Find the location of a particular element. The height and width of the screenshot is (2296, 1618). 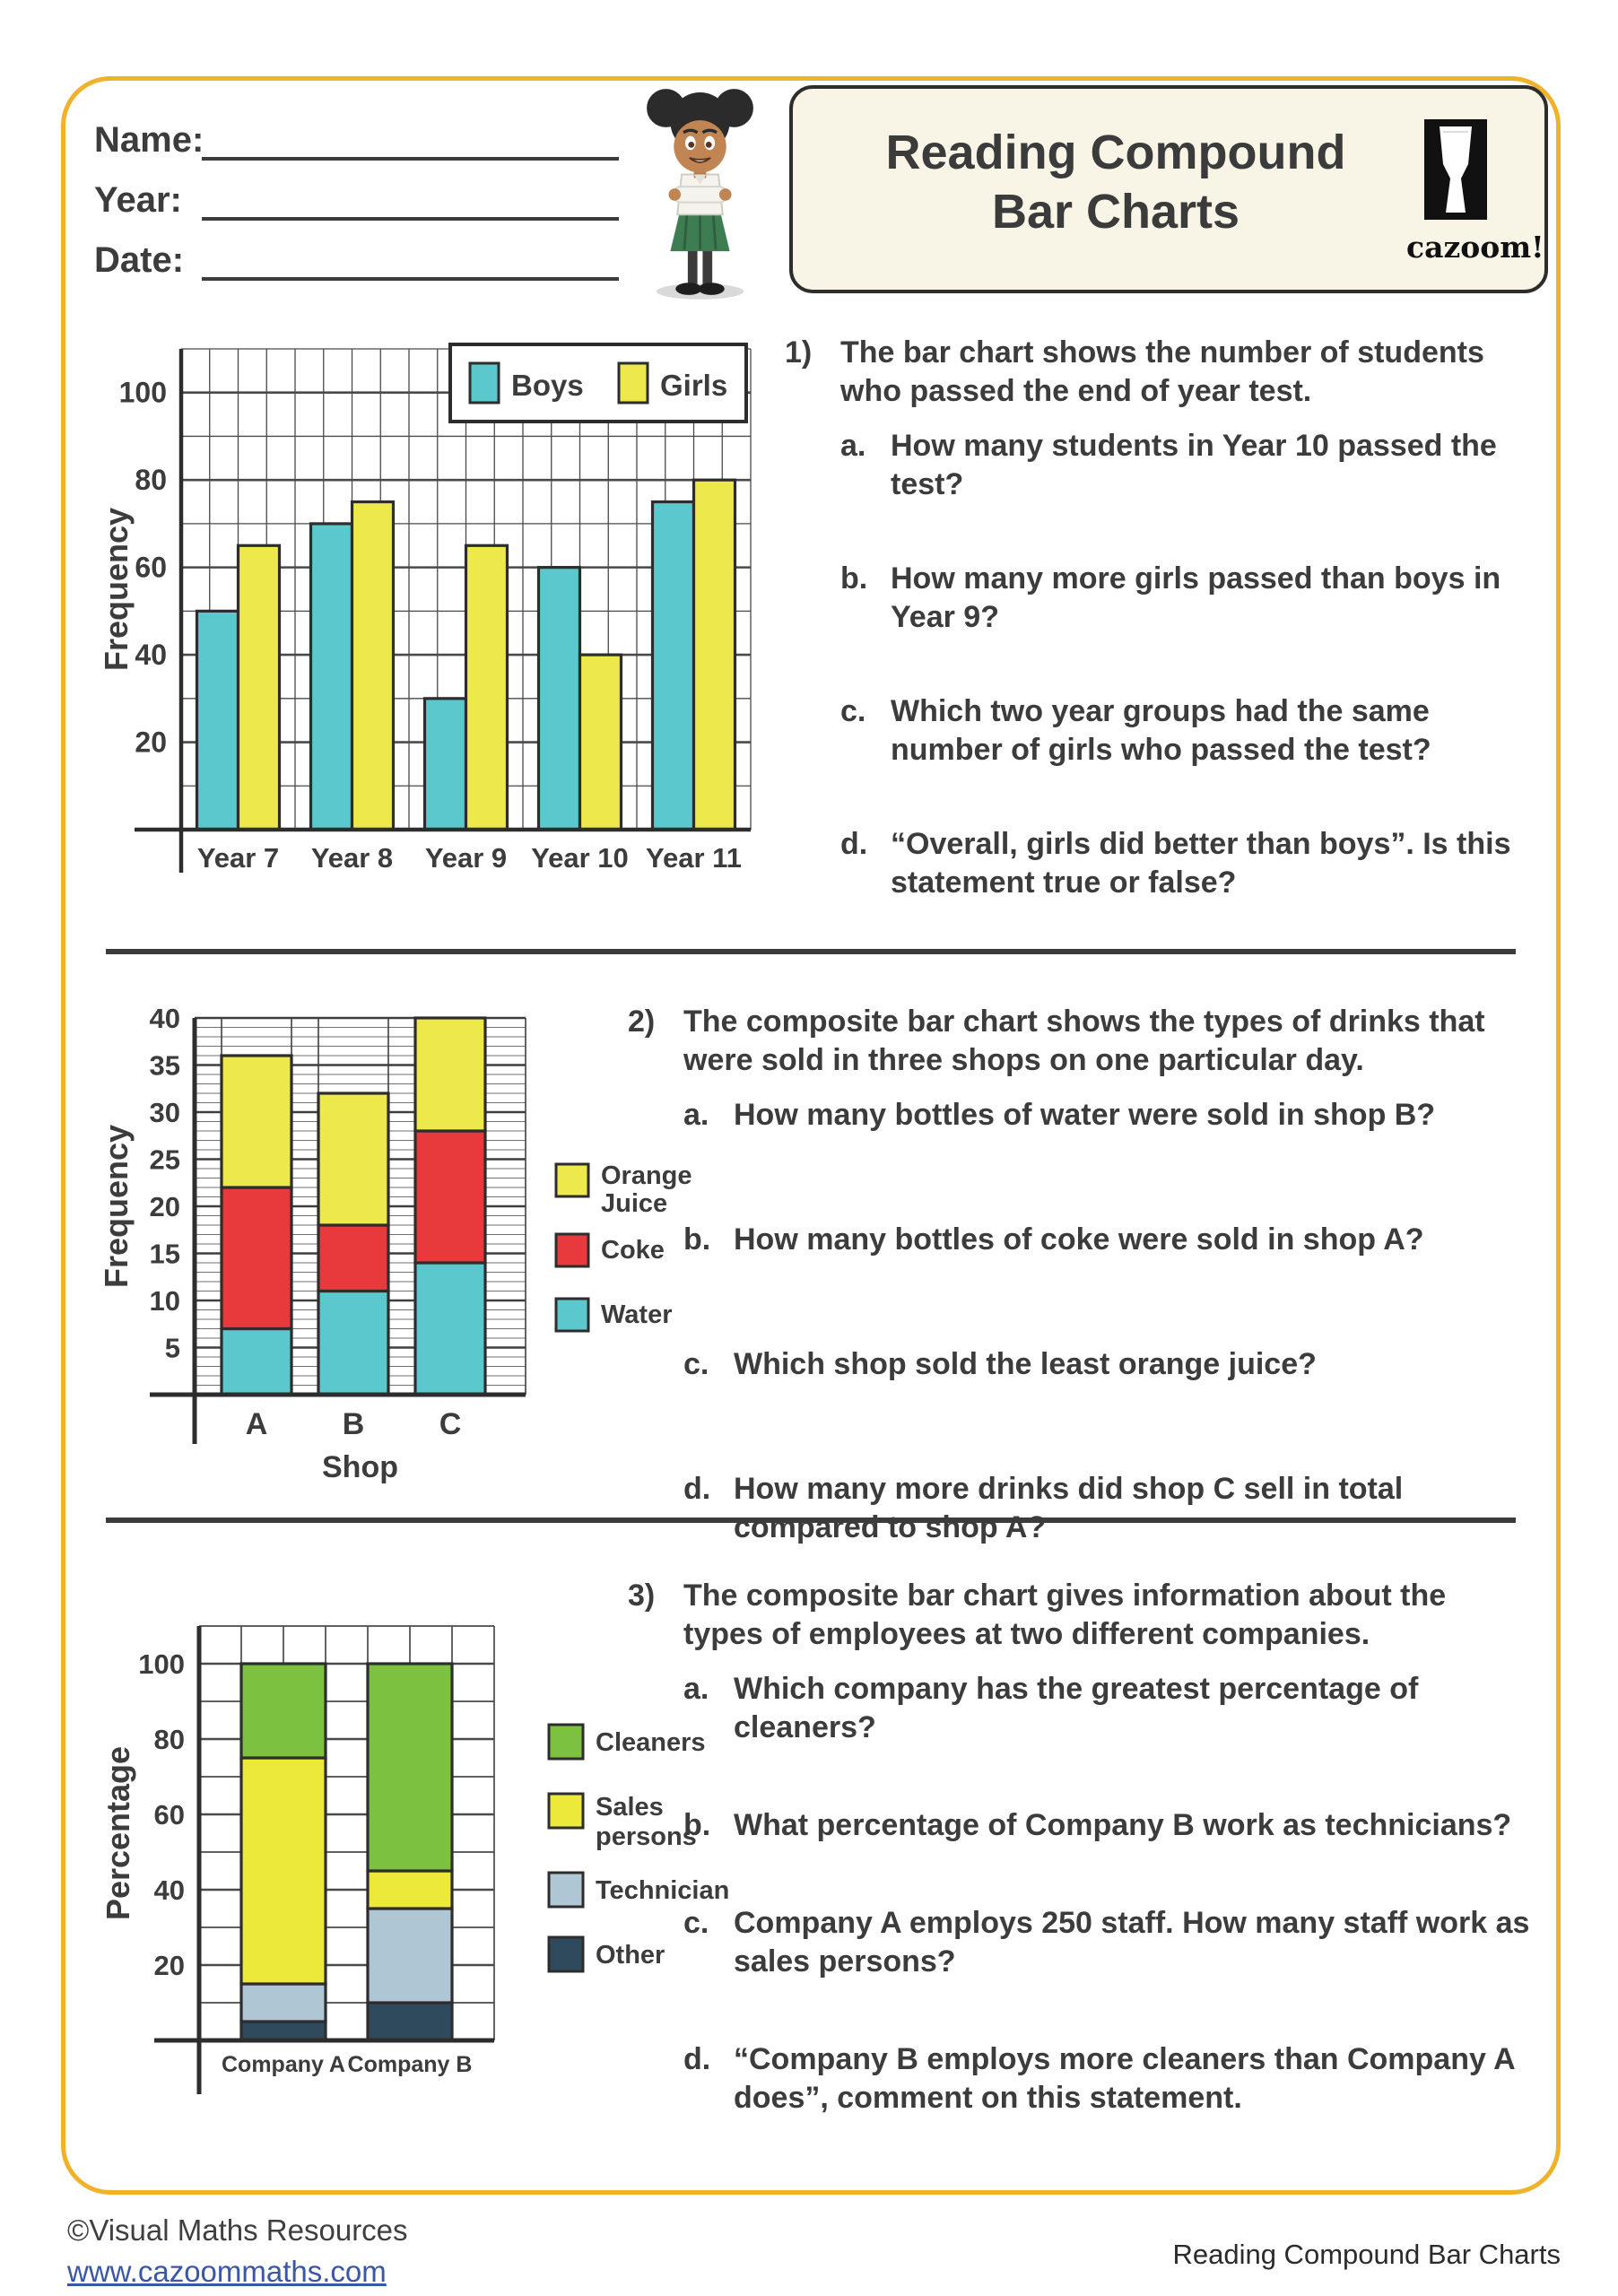

part-label: d. is located at coordinates (854, 844).